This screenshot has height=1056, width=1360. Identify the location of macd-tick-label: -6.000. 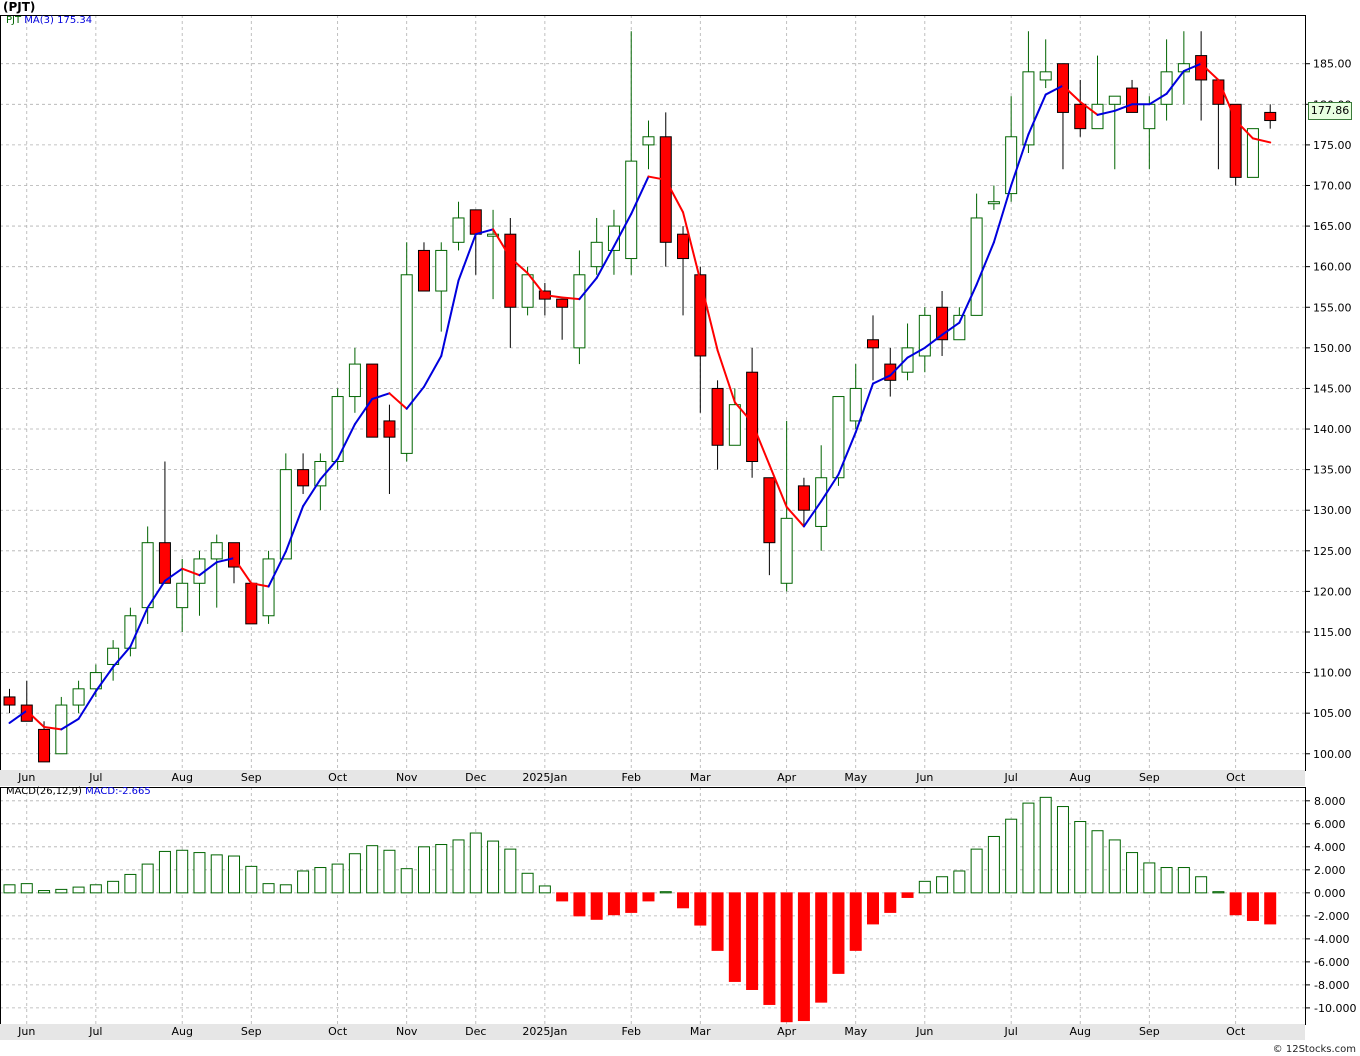
(1331, 962).